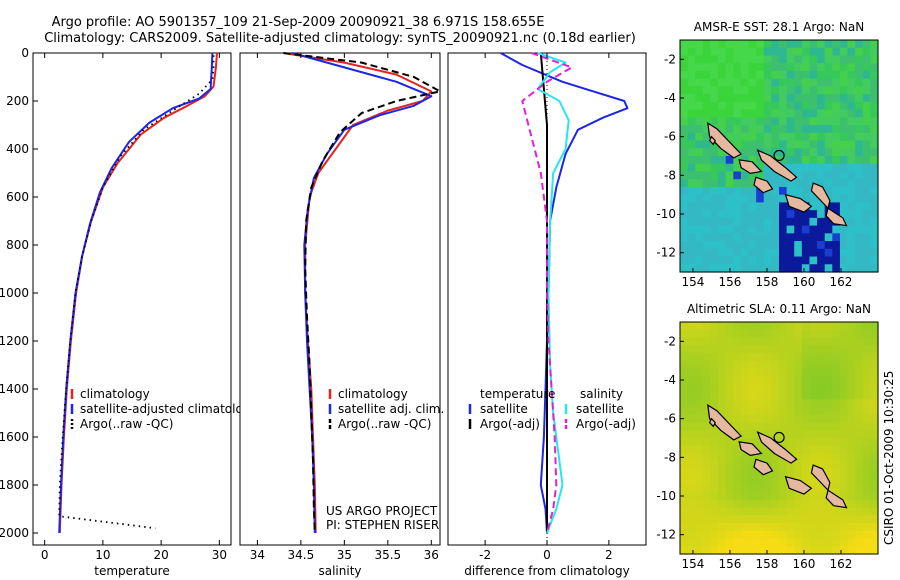 Image resolution: width=900 pixels, height=580 pixels. What do you see at coordinates (730, 282) in the screenshot?
I see `x-tick-label: 156` at bounding box center [730, 282].